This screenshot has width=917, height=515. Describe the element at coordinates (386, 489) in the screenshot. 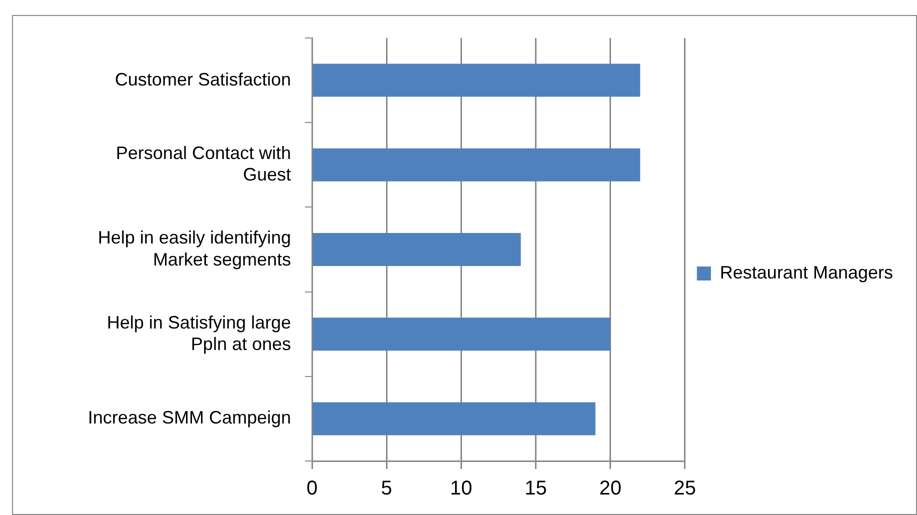

I see `x-tick-label: 5` at that location.